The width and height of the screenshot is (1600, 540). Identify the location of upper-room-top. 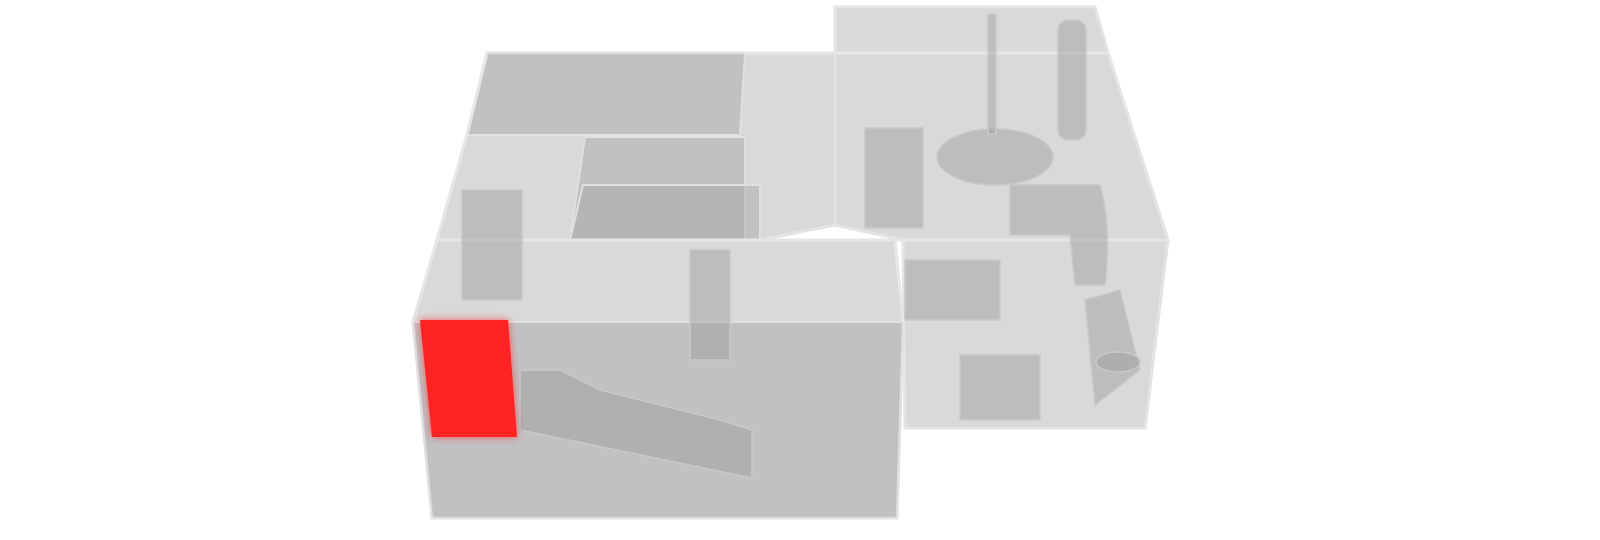
(606, 94).